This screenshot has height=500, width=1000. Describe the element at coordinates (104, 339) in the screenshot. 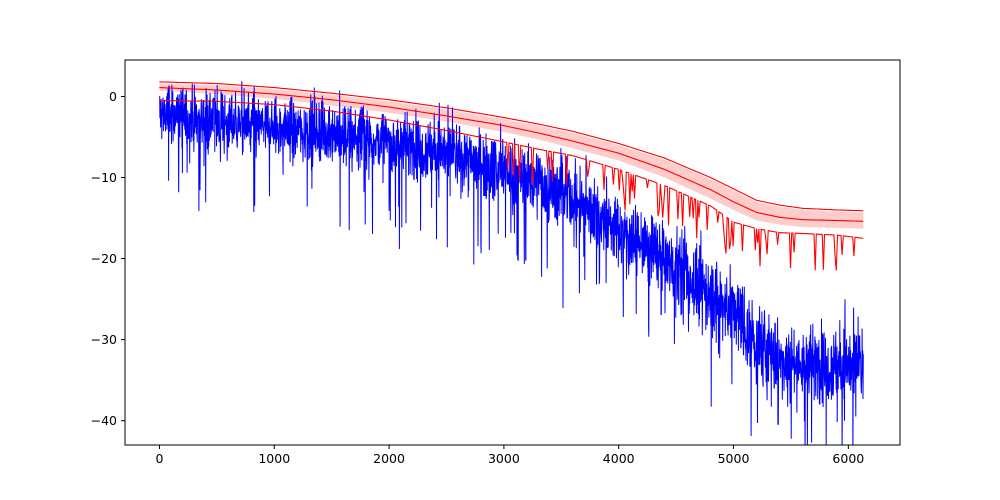

I see `y-tick-label: −30` at that location.